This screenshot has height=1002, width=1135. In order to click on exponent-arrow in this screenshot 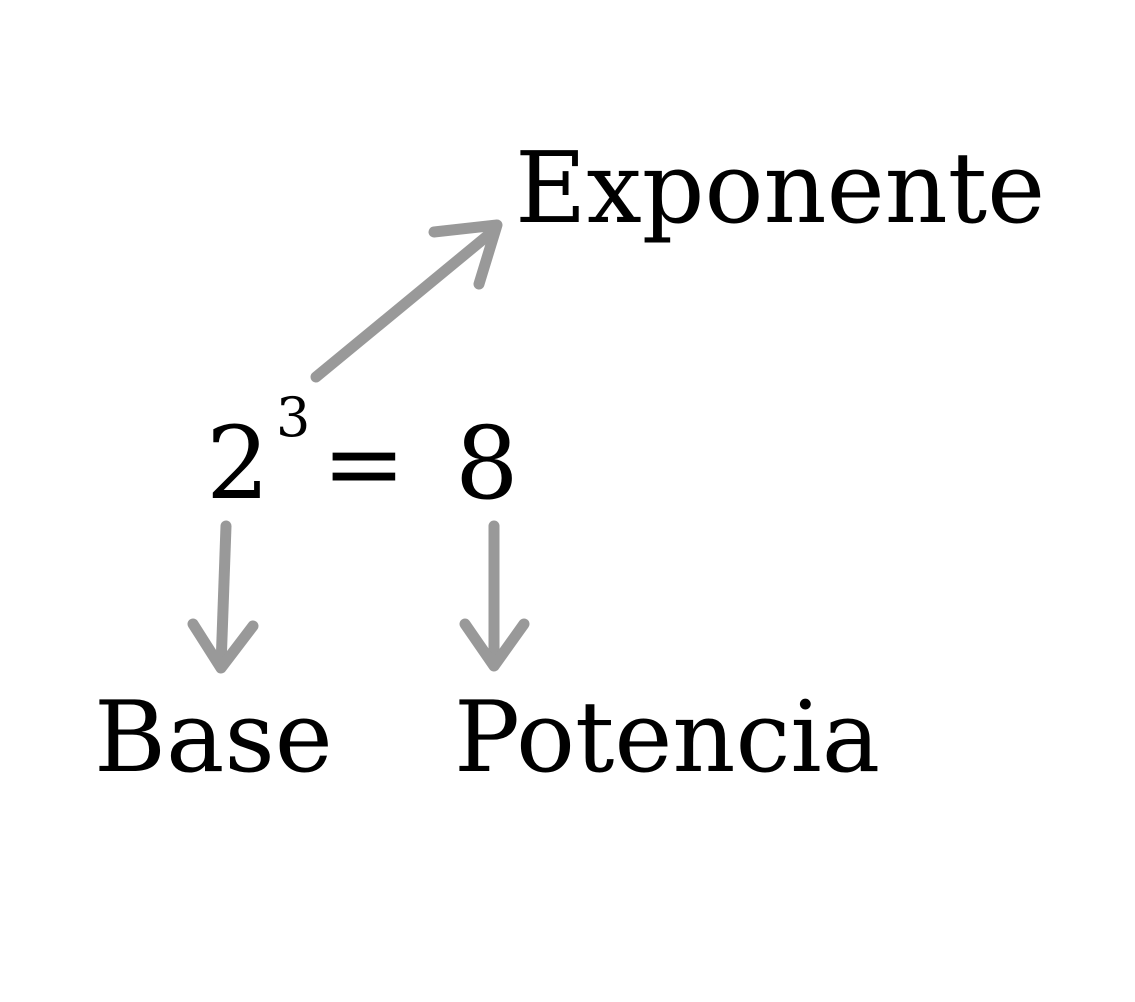, I will do `click(406, 301)`.